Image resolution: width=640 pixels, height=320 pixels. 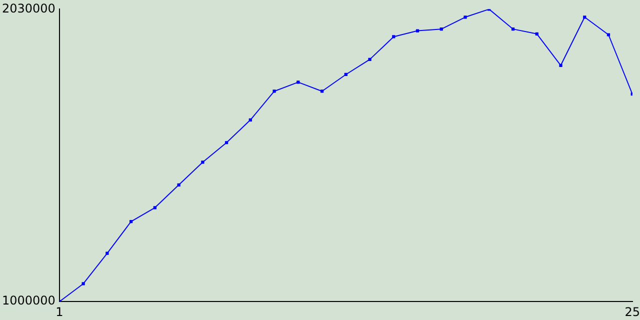 What do you see at coordinates (60, 311) in the screenshot?
I see `x-tick-label: 1` at bounding box center [60, 311].